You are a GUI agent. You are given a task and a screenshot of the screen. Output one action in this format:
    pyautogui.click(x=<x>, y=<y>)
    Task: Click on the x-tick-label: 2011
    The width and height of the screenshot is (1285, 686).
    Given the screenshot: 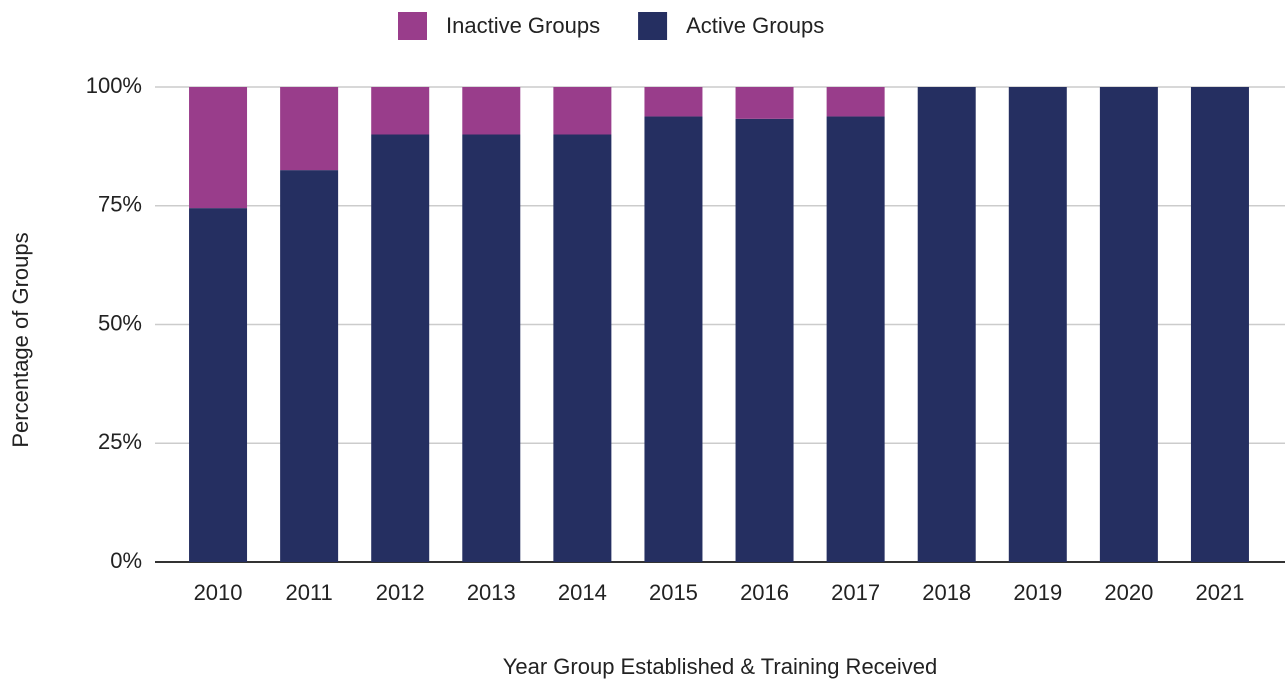 What is the action you would take?
    pyautogui.click(x=308, y=592)
    